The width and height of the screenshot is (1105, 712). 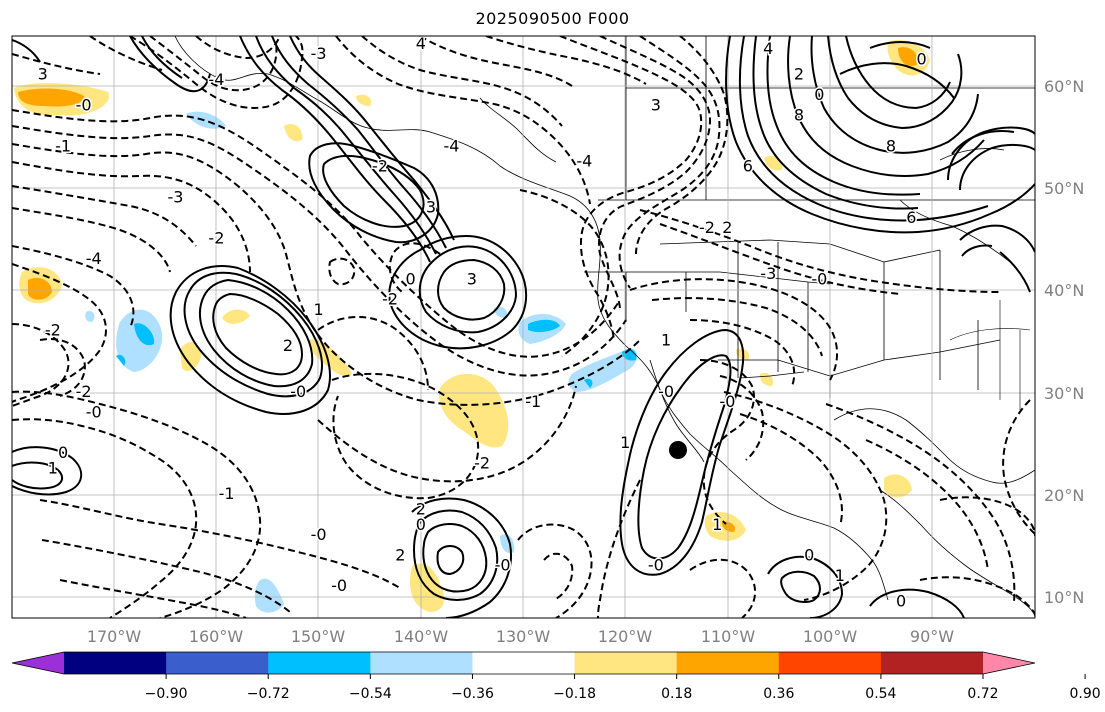 What do you see at coordinates (1064, 393) in the screenshot?
I see `lat-label: 30°N` at bounding box center [1064, 393].